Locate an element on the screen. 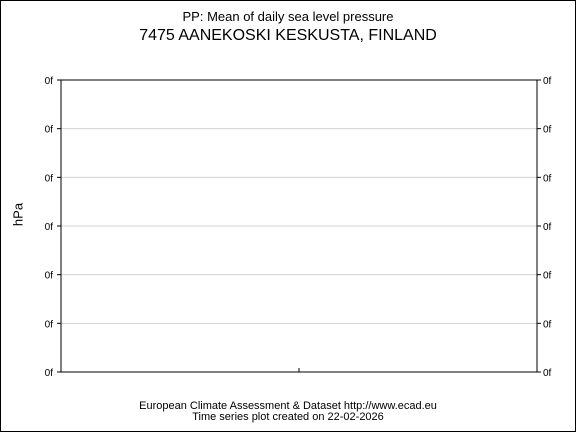 This screenshot has height=432, width=576. chart-title: PP: Mean of daily sea level pressure is located at coordinates (288, 16).